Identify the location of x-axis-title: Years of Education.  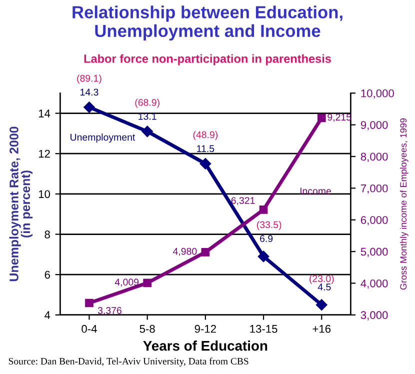
(205, 345).